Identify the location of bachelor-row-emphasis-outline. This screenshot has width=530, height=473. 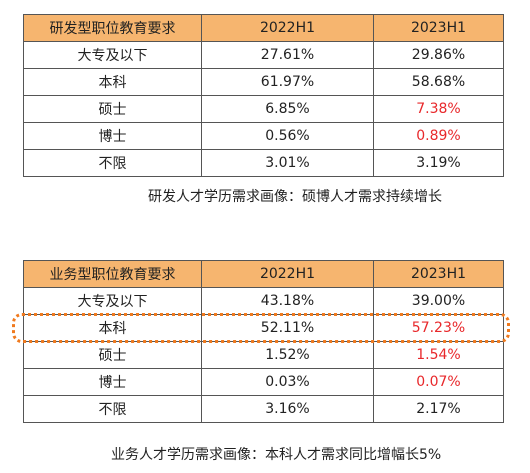
(261, 328).